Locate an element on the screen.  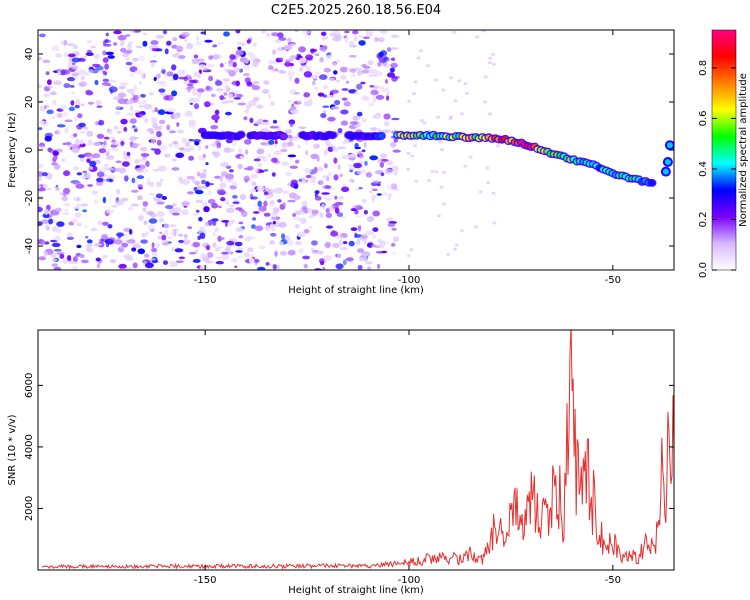
colorbar-tick-label: 0.0 is located at coordinates (703, 270).